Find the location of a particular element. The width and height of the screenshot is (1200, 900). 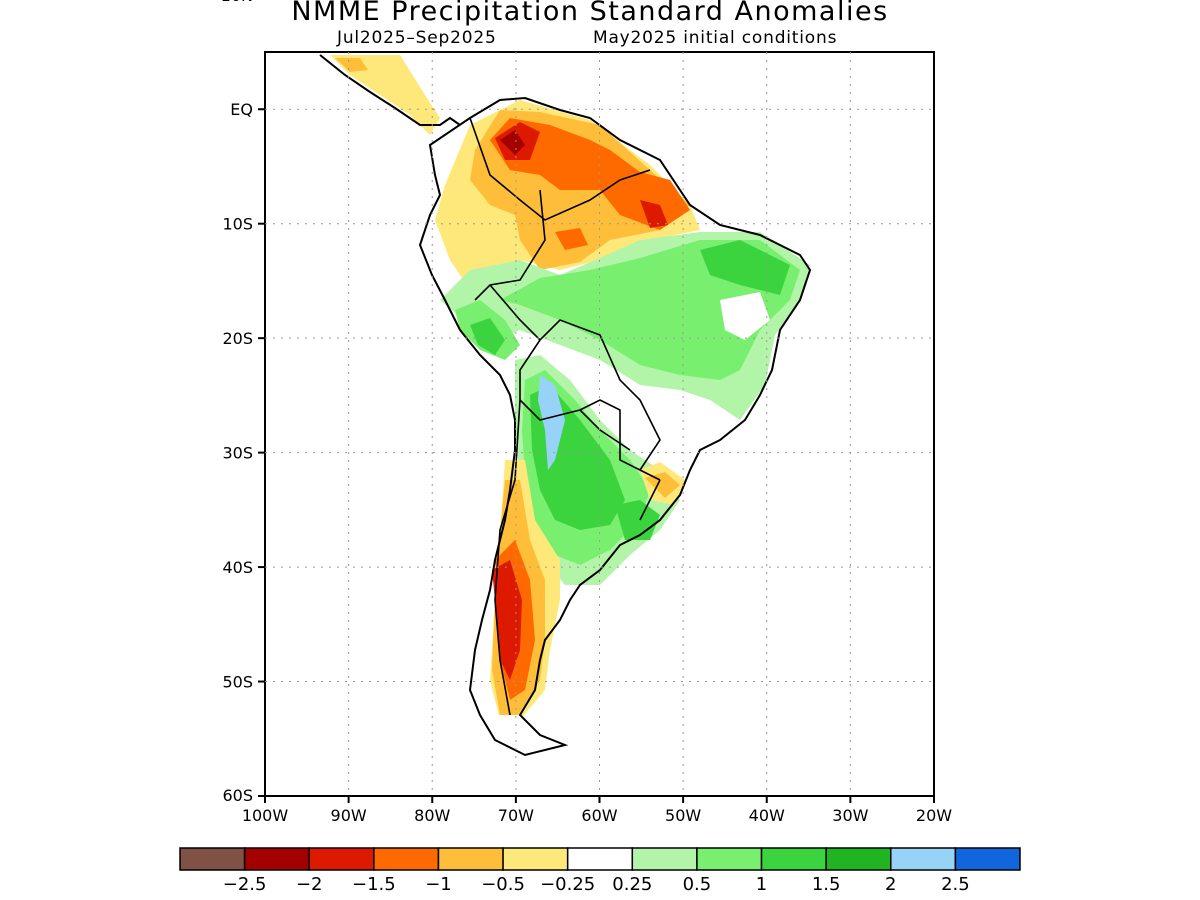

lon-tick-label: 20W is located at coordinates (934, 815).